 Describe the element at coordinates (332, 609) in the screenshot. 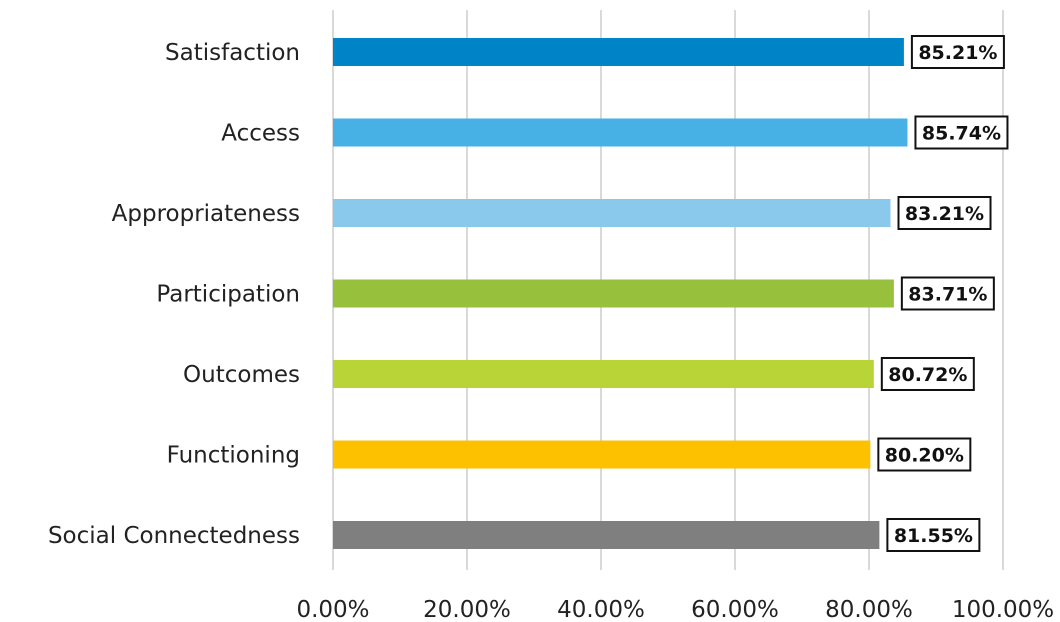

I see `x-tick-label: 0.00%` at that location.